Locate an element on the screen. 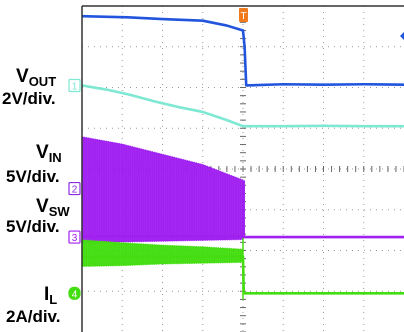 This screenshot has height=332, width=404. trigger-marker: T is located at coordinates (243, 15).